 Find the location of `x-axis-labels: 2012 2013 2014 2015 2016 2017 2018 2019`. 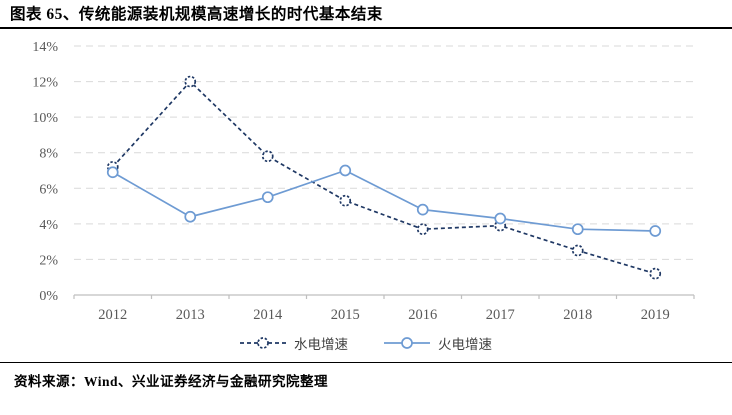

x-axis-labels: 2012 2013 2014 2015 2016 2017 2018 2019 is located at coordinates (384, 315).